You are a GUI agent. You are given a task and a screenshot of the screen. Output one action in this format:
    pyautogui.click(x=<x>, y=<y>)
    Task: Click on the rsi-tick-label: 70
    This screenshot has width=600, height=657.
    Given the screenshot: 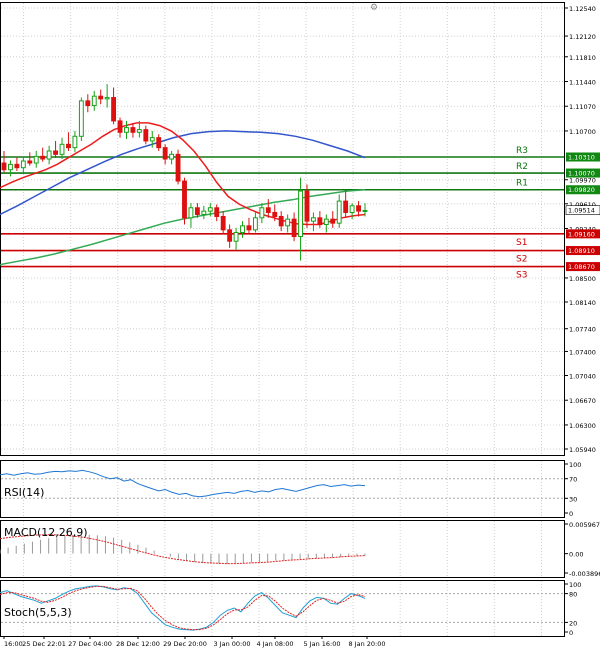 What is the action you would take?
    pyautogui.click(x=573, y=480)
    